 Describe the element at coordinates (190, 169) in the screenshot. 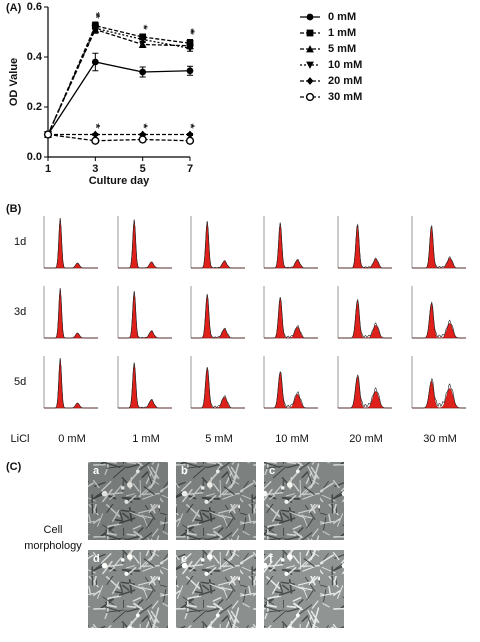

I see `x-tick-label: 7` at that location.